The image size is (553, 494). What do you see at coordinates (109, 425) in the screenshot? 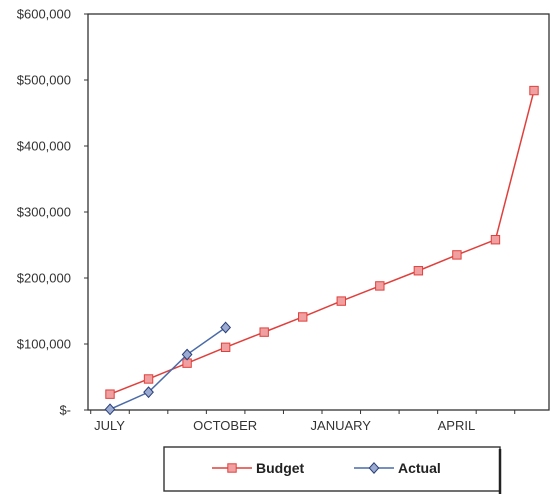
I see `x-tick-label: JULY` at bounding box center [109, 425].